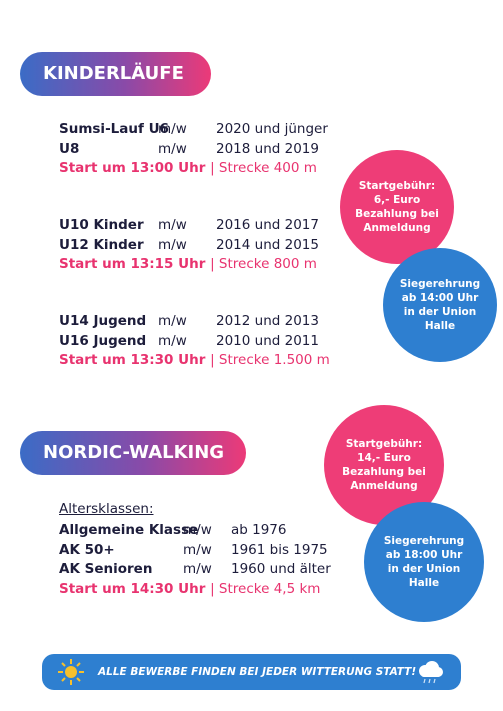  I want to click on start-line: Start um 14:30 Uhr | Strecke 4,5 km, so click(189, 589).